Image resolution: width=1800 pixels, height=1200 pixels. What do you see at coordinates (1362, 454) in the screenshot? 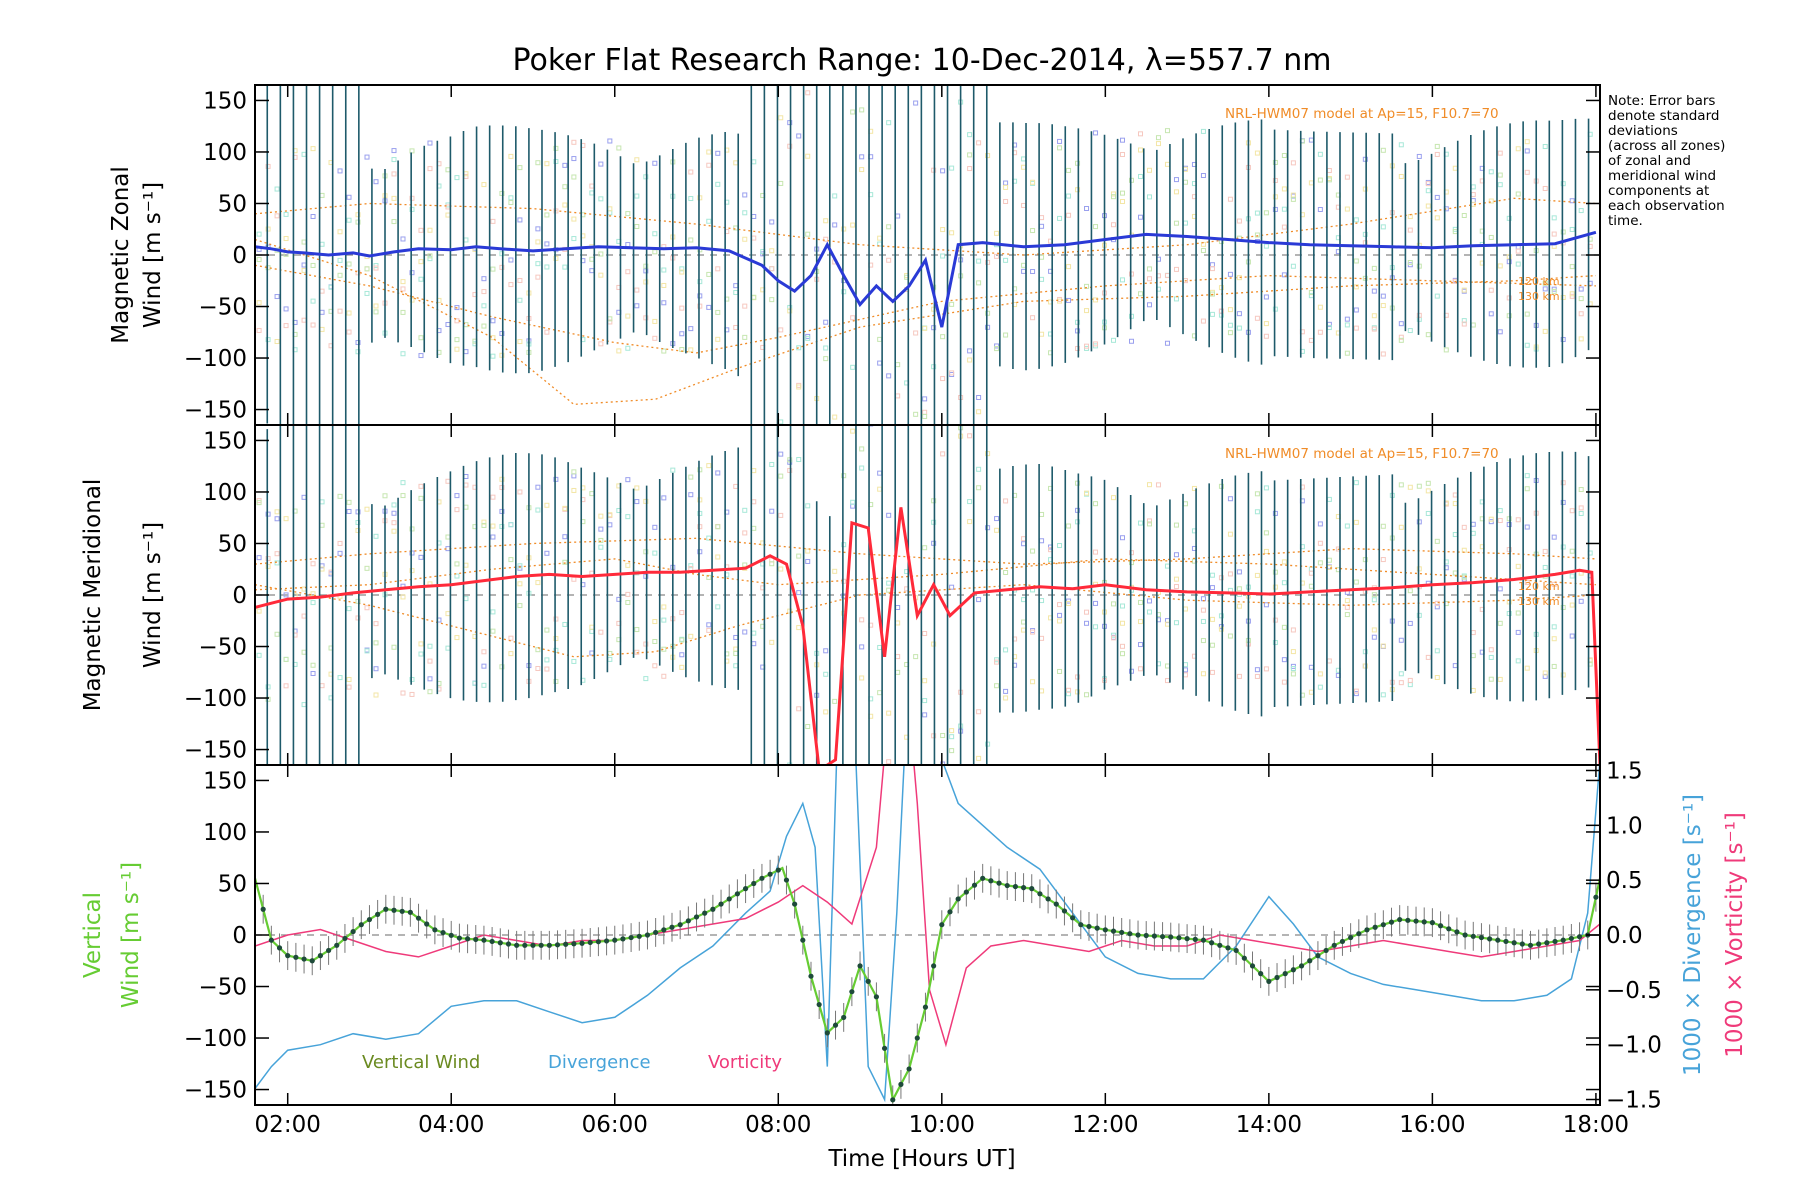
I see `meridional-model-note: NRL-HWM07 model at Ap=15, F10.7=70` at bounding box center [1362, 454].